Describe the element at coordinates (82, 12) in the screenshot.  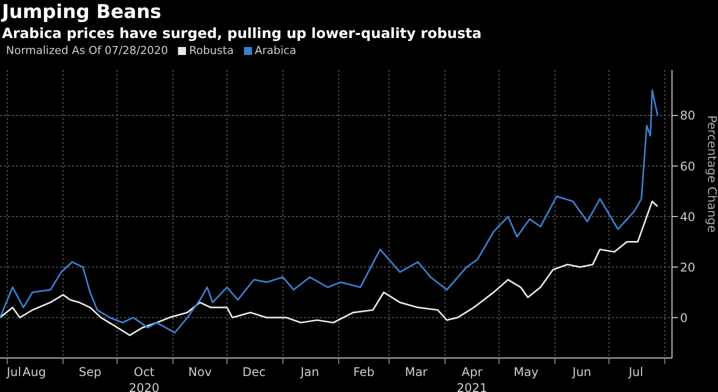
I see `chart-title: Jumping Beans` at that location.